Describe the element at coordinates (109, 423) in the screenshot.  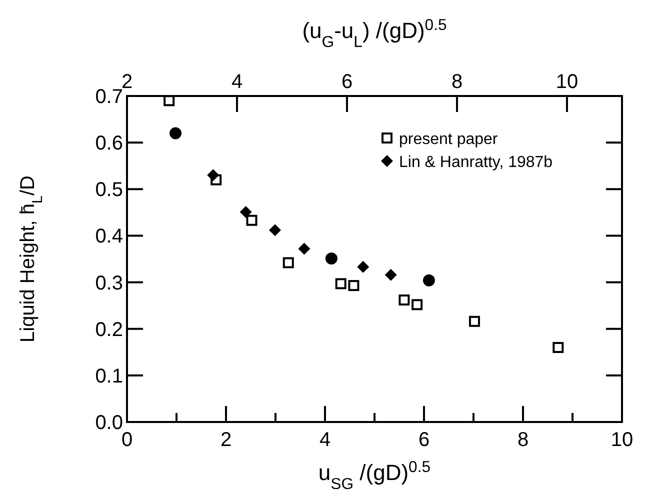
I see `y-tick-label: 0.0` at that location.